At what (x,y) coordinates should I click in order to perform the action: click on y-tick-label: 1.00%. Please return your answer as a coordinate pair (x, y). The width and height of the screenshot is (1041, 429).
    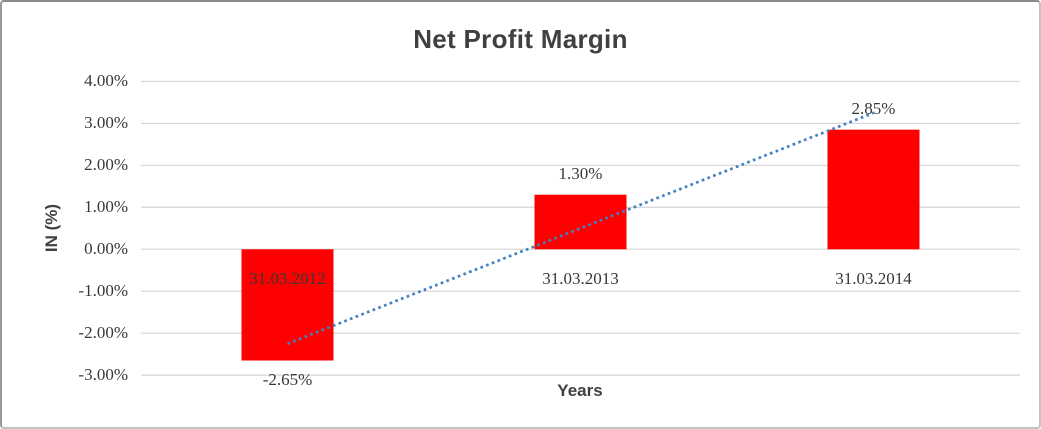
    Looking at the image, I should click on (106, 207).